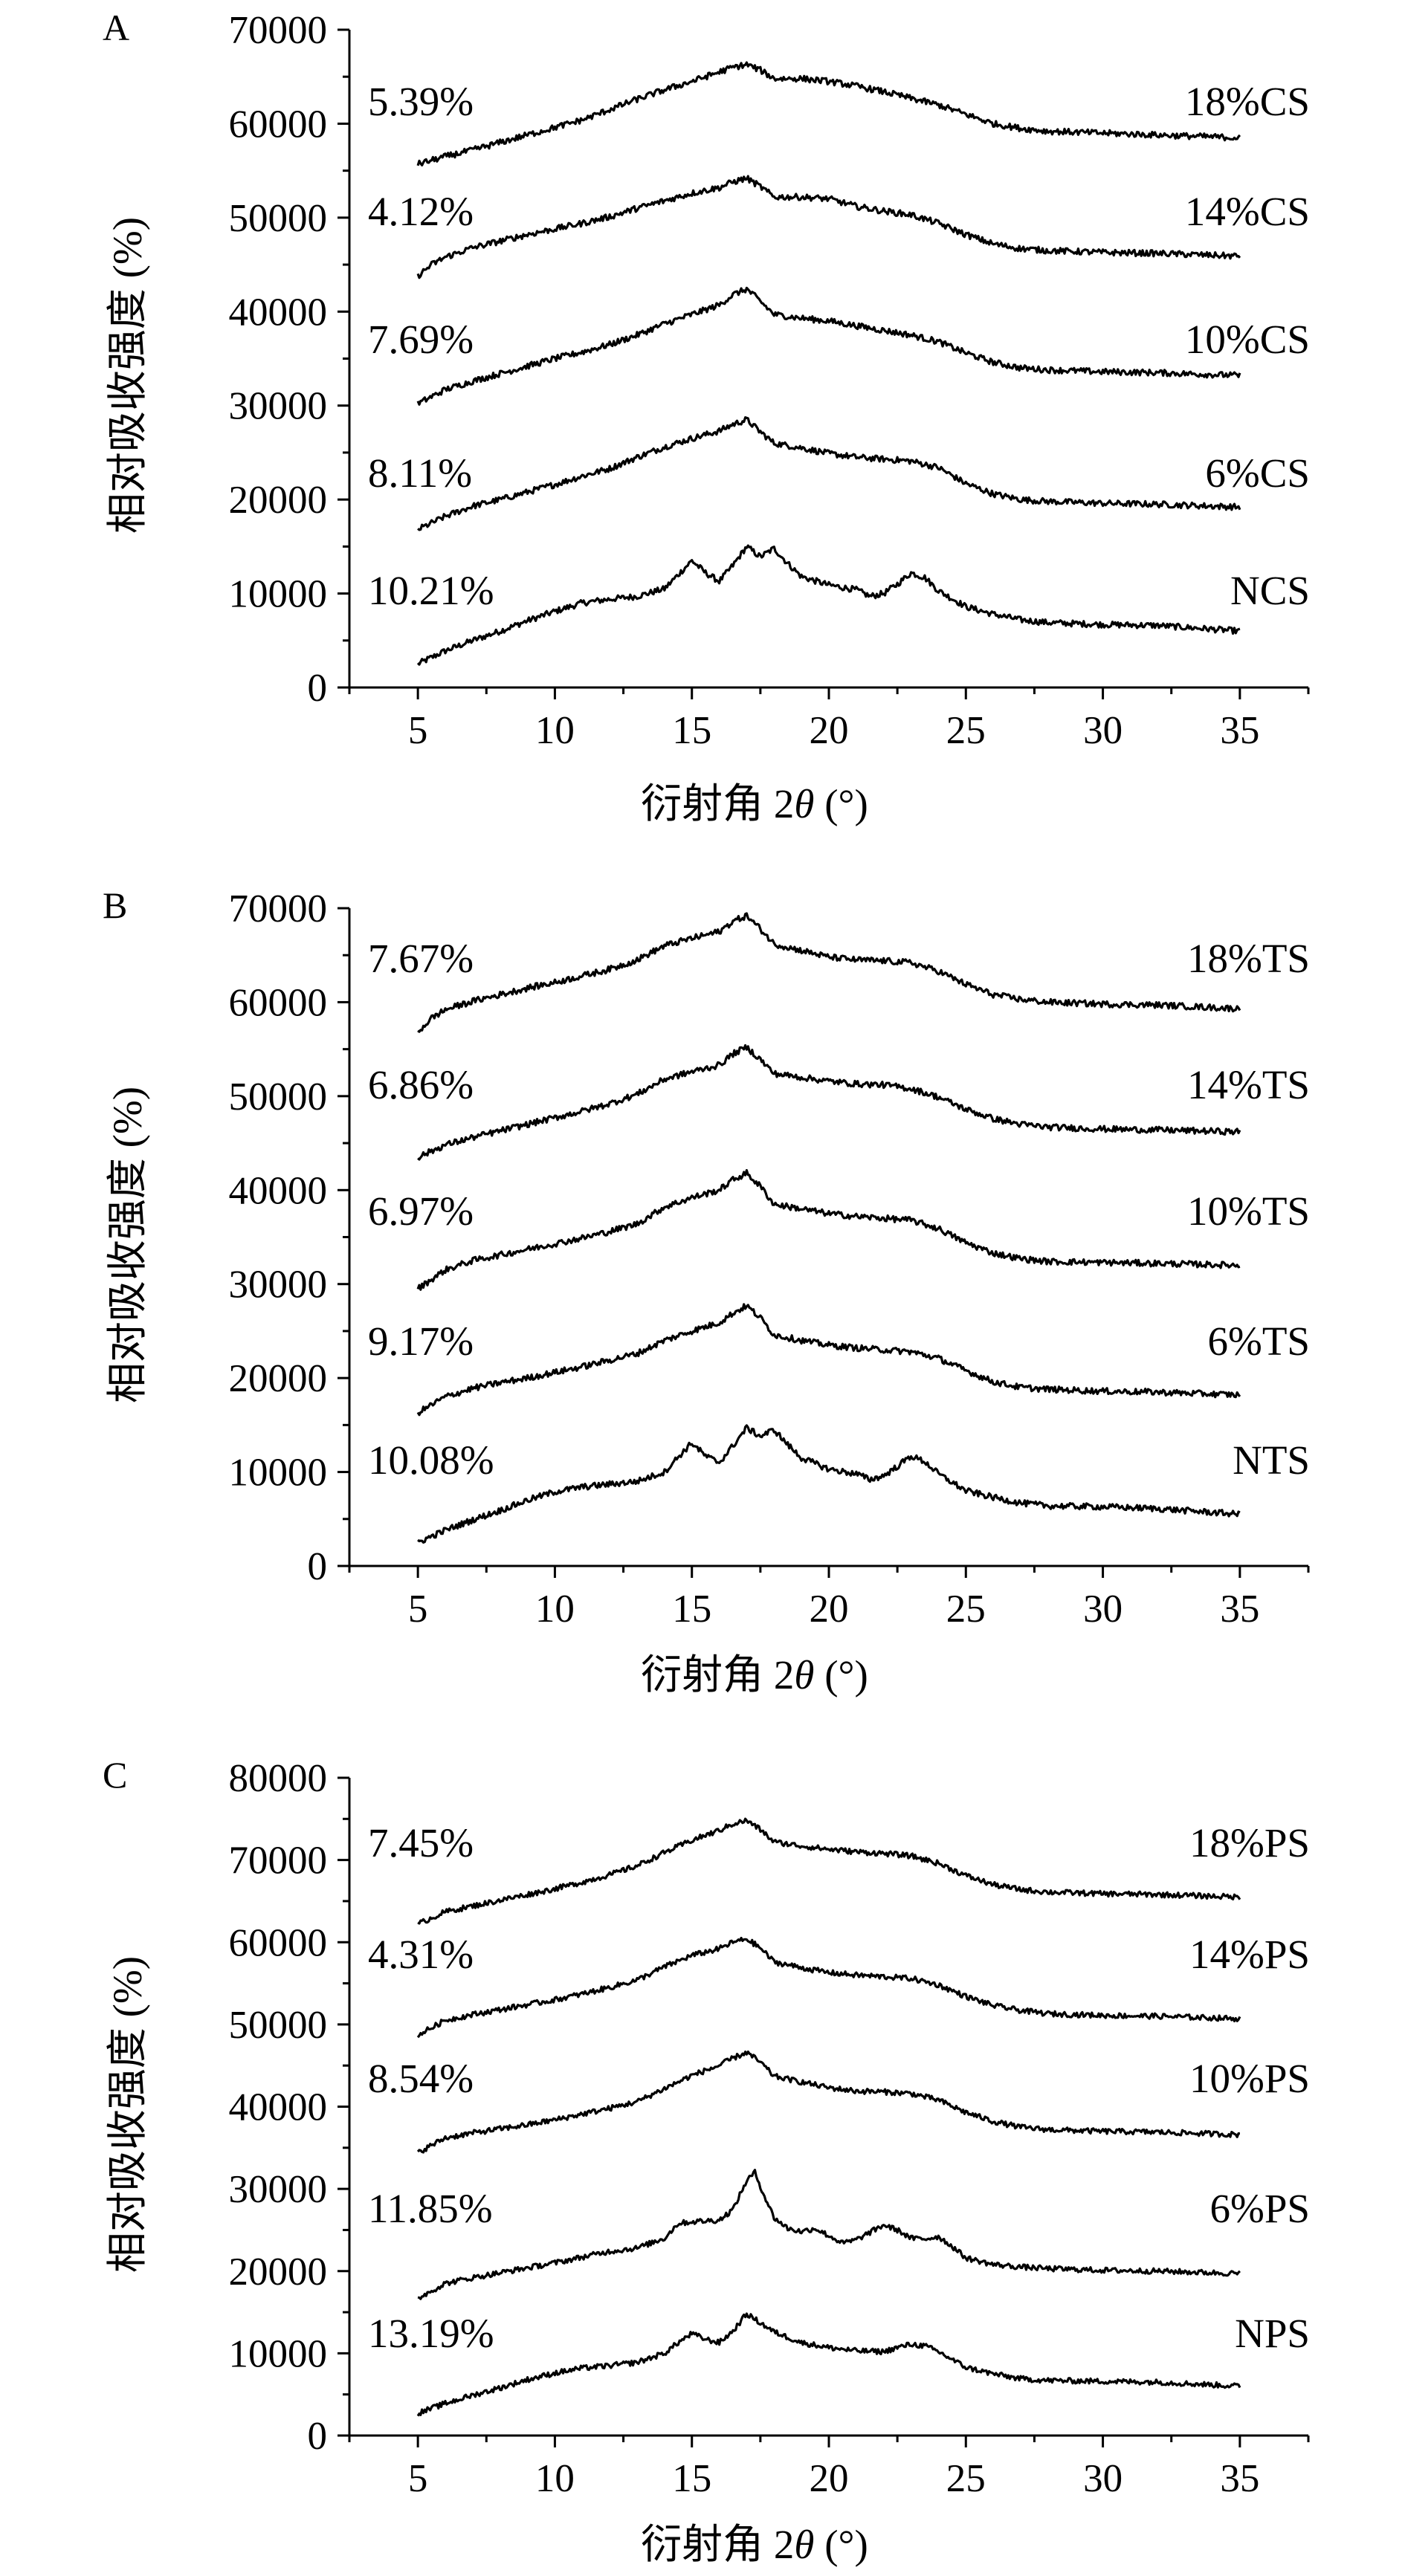  What do you see at coordinates (1270, 590) in the screenshot?
I see `series-label: NCS` at bounding box center [1270, 590].